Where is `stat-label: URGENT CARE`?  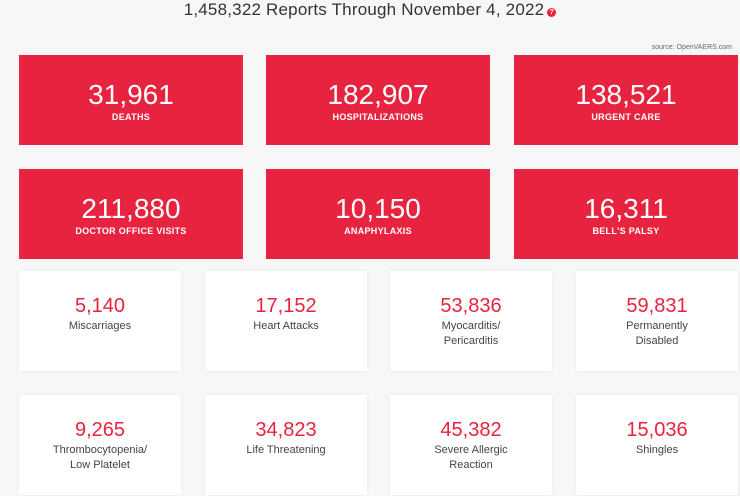 stat-label: URGENT CARE is located at coordinates (626, 117).